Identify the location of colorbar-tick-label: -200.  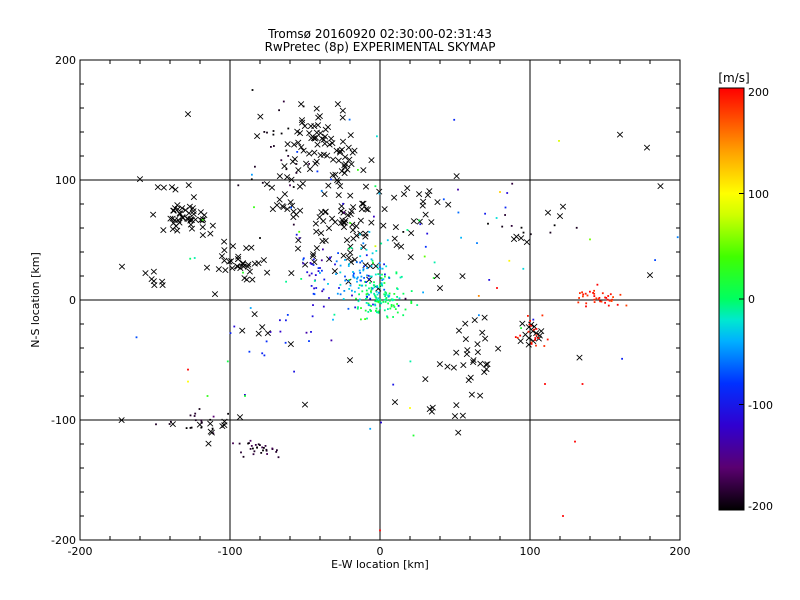
(760, 506).